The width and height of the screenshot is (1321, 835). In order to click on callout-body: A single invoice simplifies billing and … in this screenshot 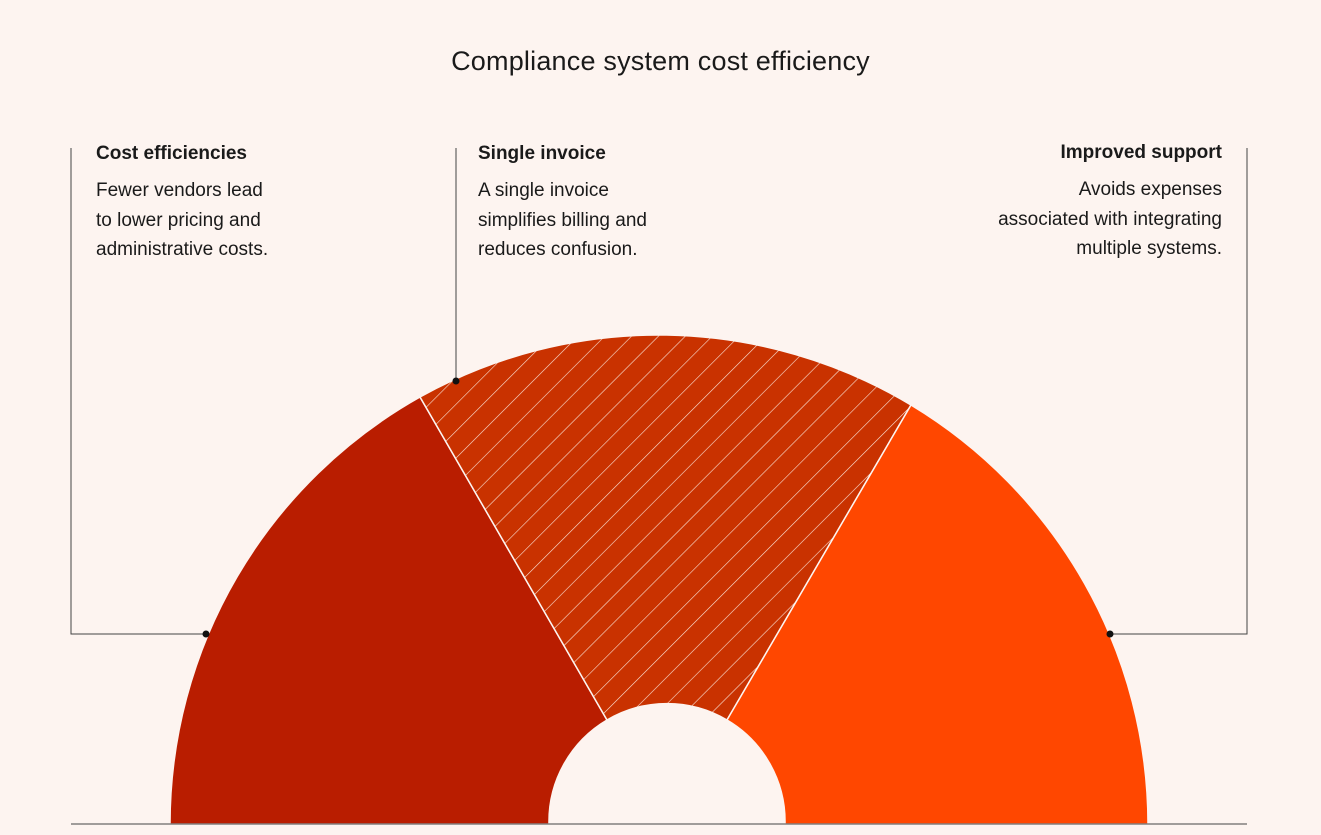, I will do `click(562, 220)`.